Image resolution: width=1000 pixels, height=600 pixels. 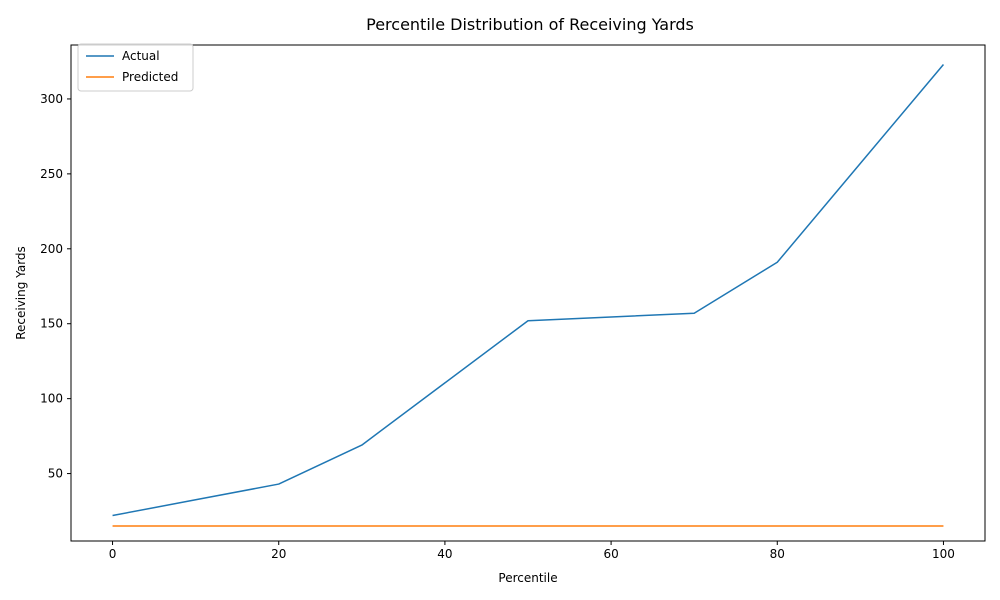 What do you see at coordinates (51, 324) in the screenshot?
I see `y-tick-label: 150` at bounding box center [51, 324].